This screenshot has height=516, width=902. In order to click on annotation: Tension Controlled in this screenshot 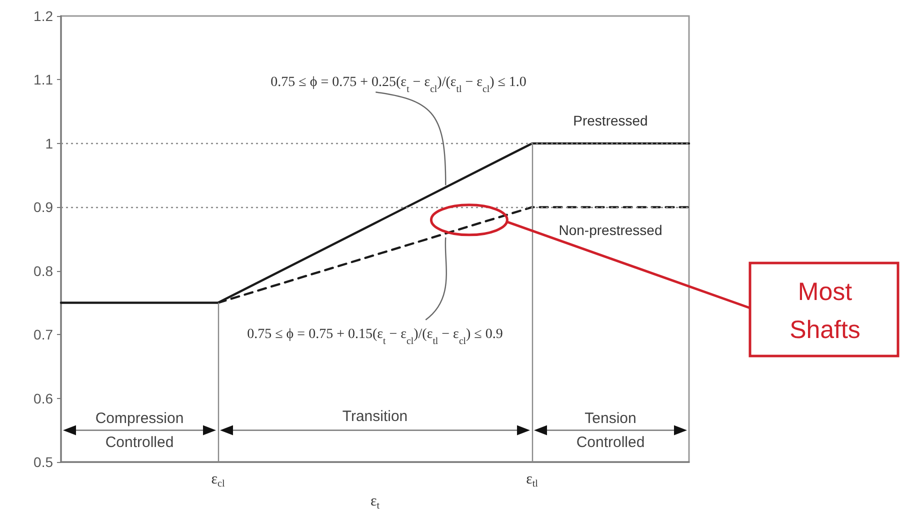, I will do `click(610, 431)`.